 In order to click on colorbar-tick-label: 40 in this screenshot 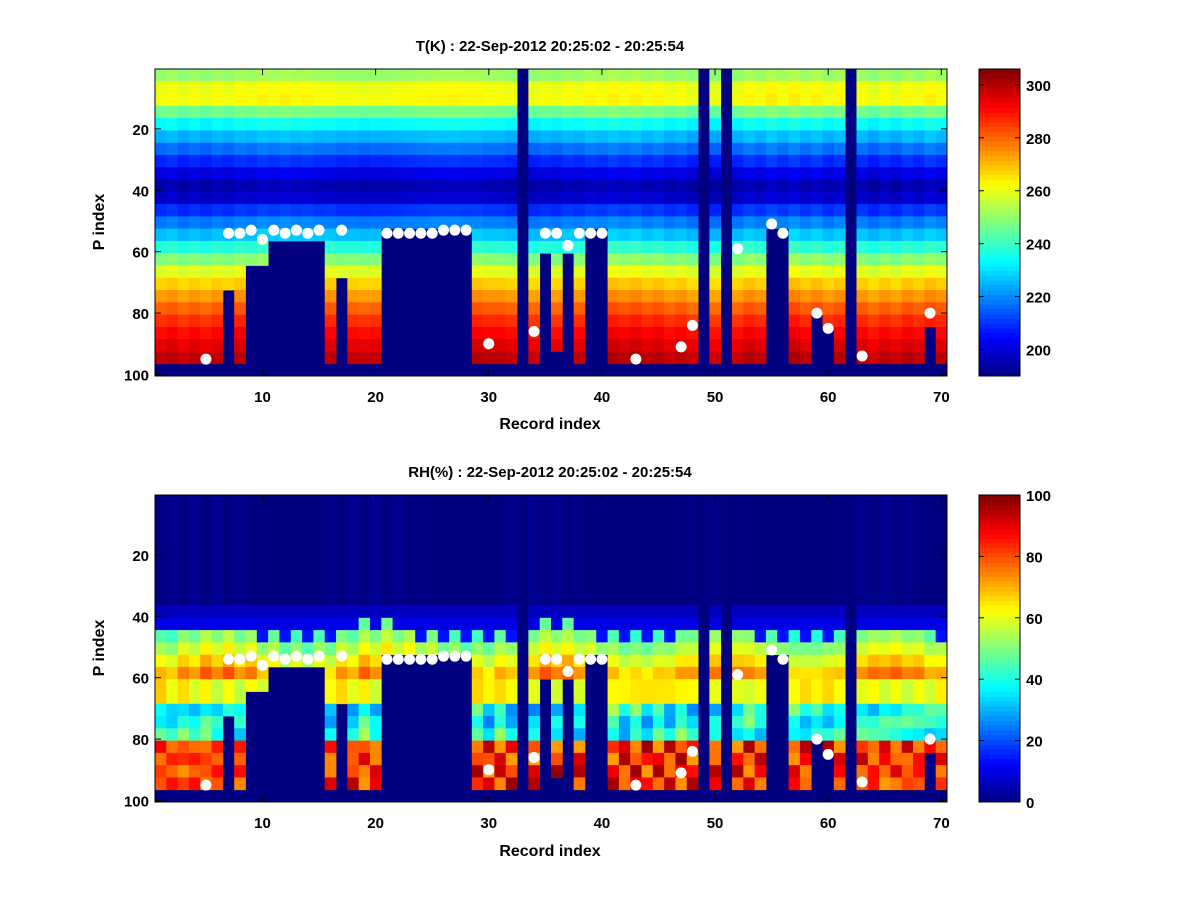, I will do `click(1034, 680)`.